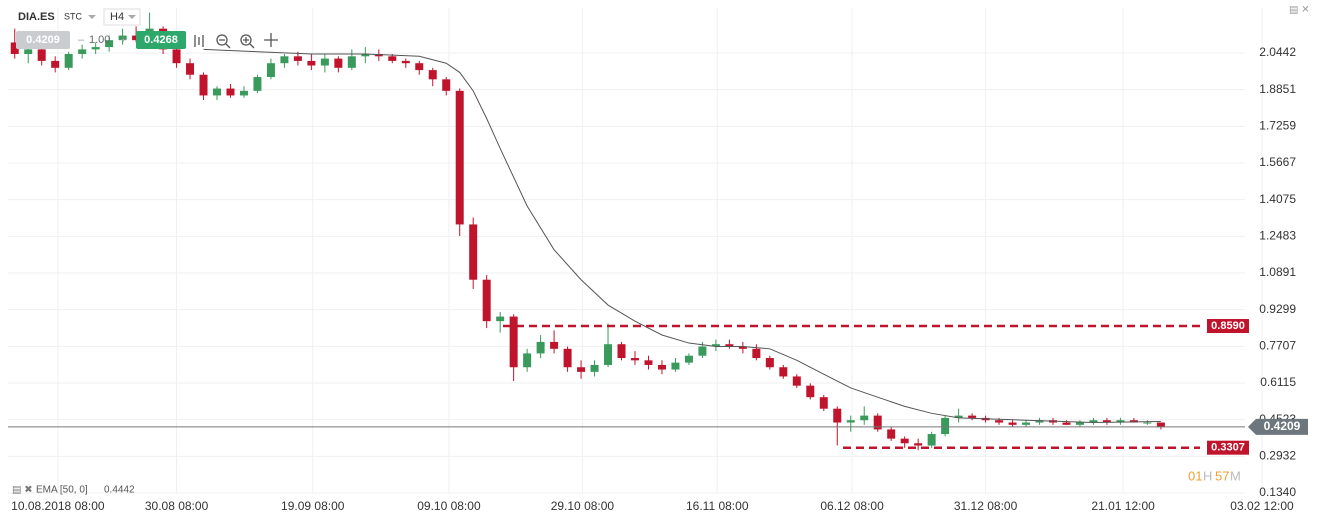  Describe the element at coordinates (36, 17) in the screenshot. I see `symbol: DIA.ES` at that location.